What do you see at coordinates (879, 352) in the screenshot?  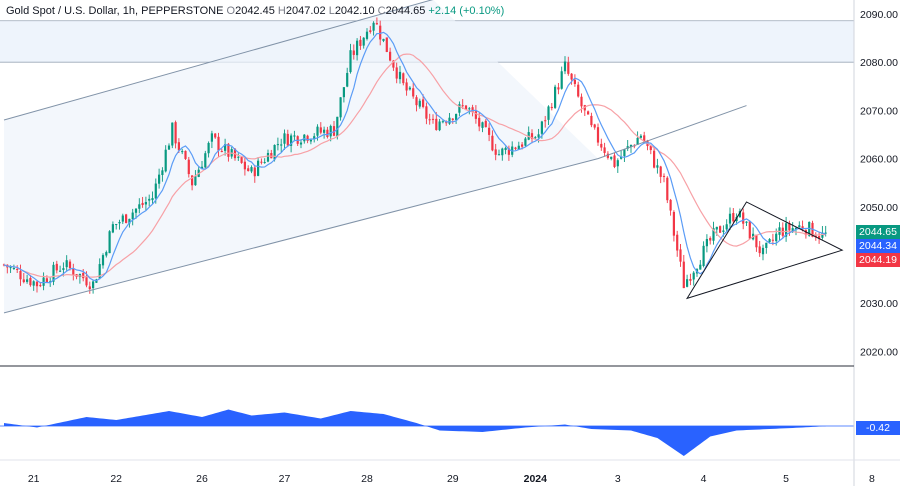 I see `y-tick-label: 2020.00` at bounding box center [879, 352].